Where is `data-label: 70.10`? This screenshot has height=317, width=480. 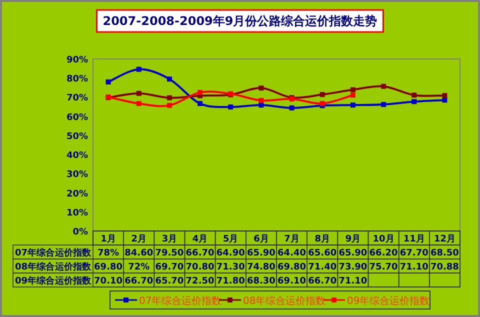 data-label: 70.10 is located at coordinates (108, 281).